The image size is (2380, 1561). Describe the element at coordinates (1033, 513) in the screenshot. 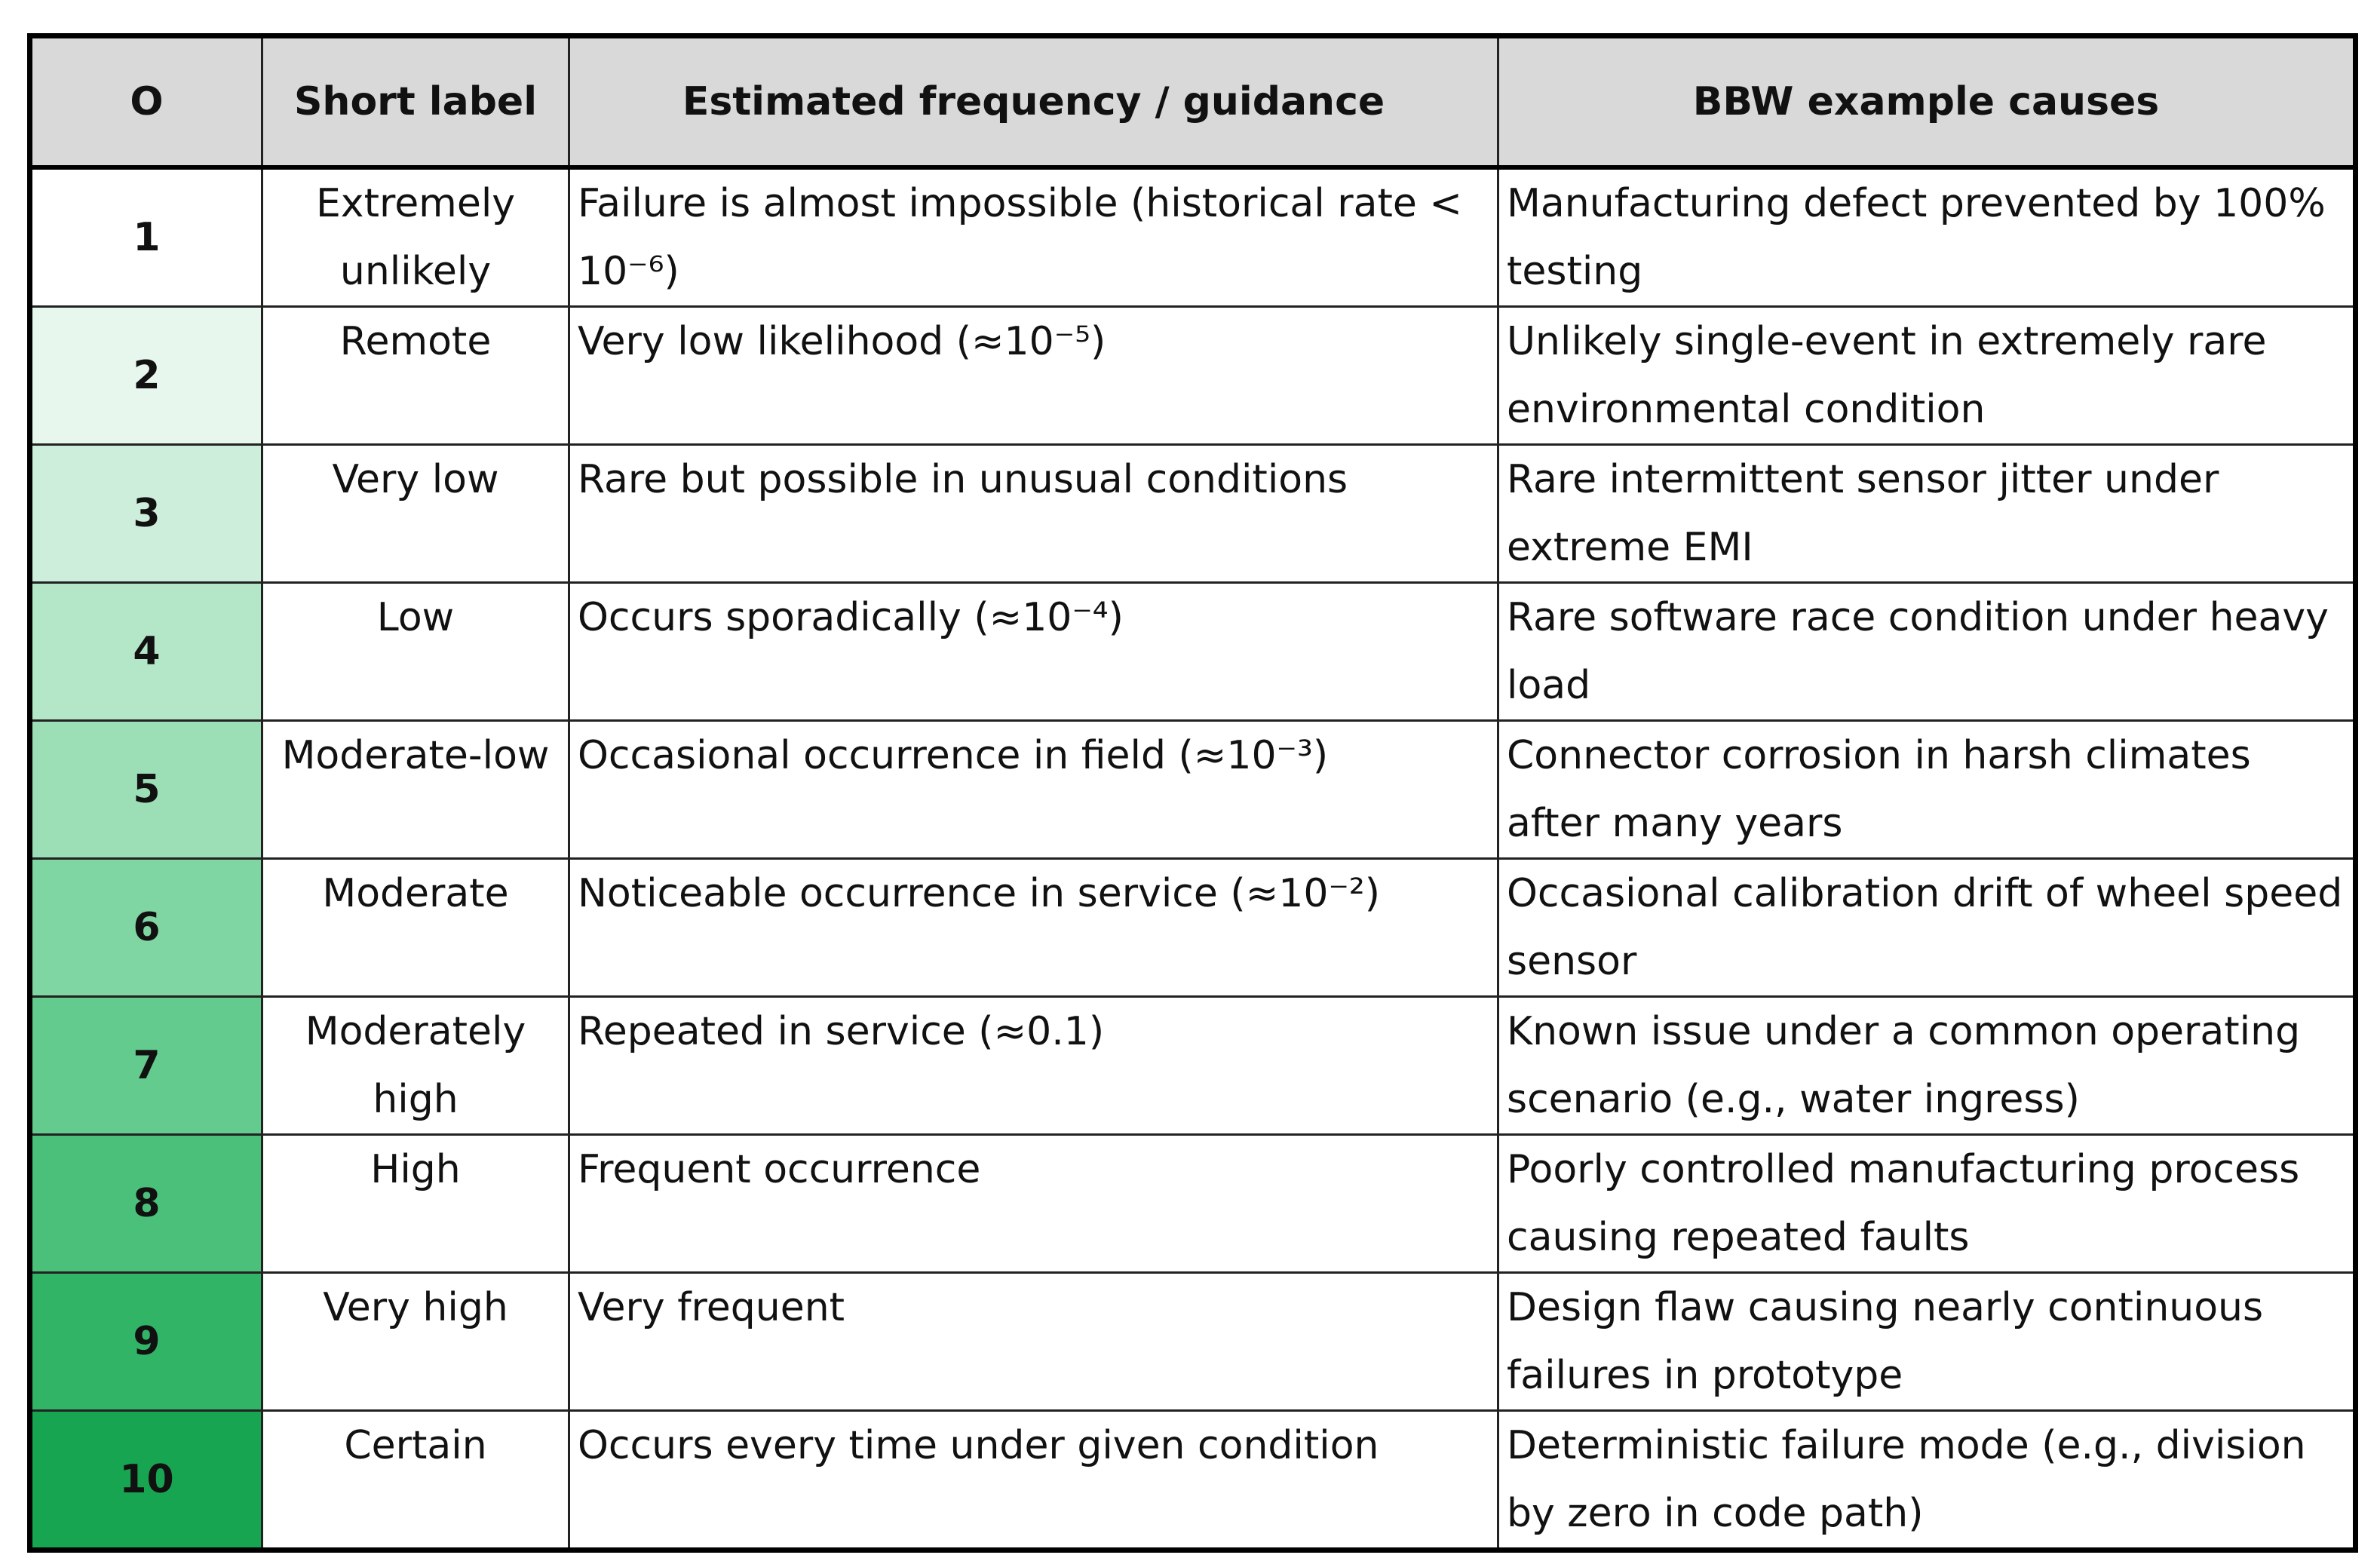

I see `frequency-guidance: Rare but possible in unusual conditions` at that location.